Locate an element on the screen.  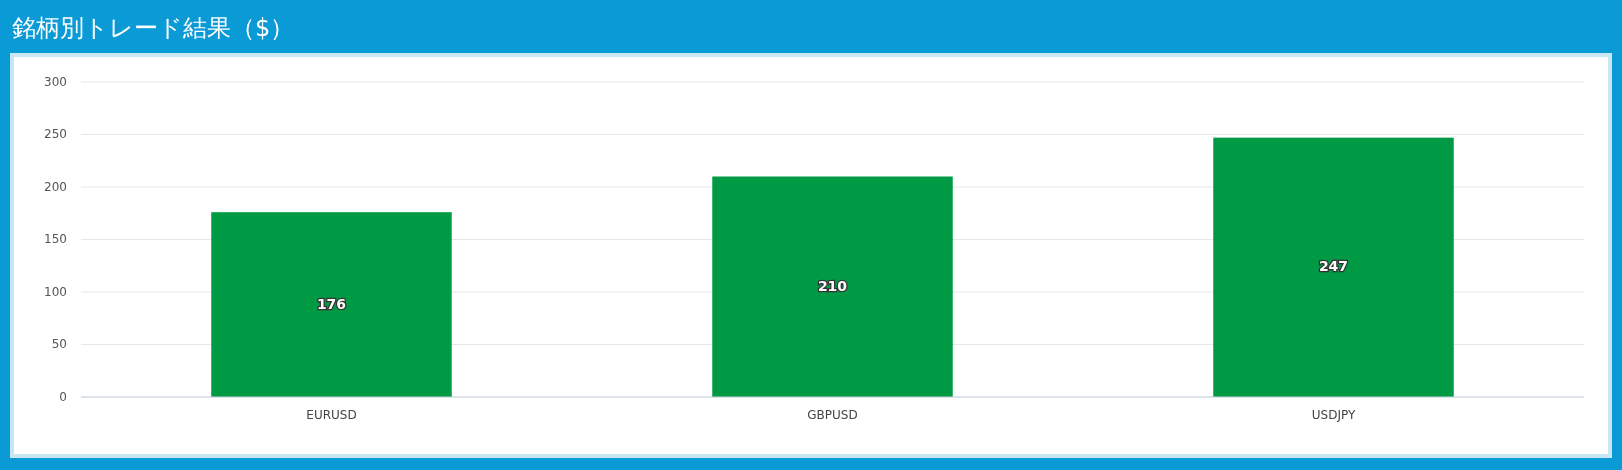
y-tick-label: 50 is located at coordinates (59, 344).